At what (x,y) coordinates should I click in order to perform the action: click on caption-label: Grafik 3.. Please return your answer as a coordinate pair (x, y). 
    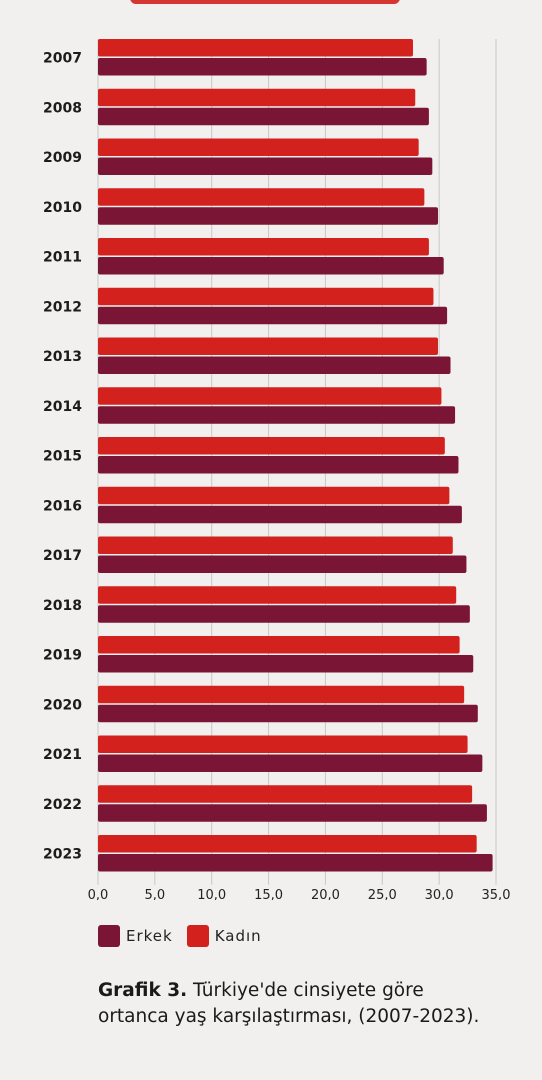
    Looking at the image, I should click on (143, 990).